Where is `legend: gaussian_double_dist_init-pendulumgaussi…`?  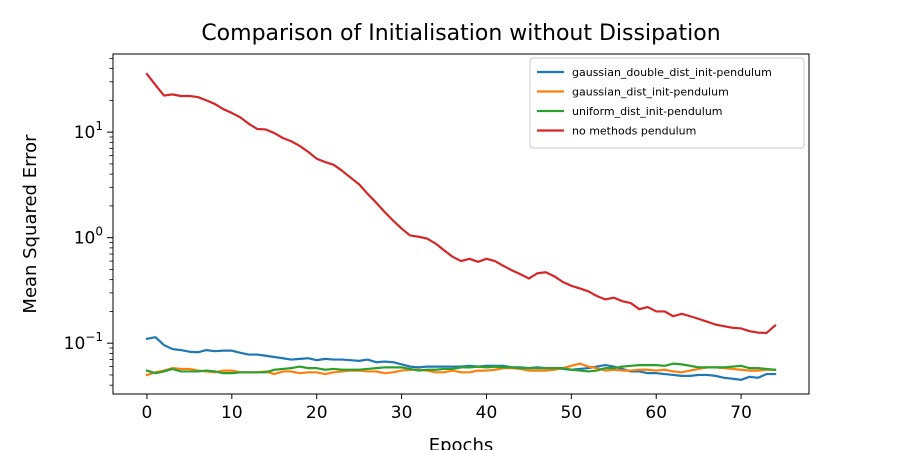 legend: gaussian_double_dist_init-pendulumgaussi… is located at coordinates (667, 103).